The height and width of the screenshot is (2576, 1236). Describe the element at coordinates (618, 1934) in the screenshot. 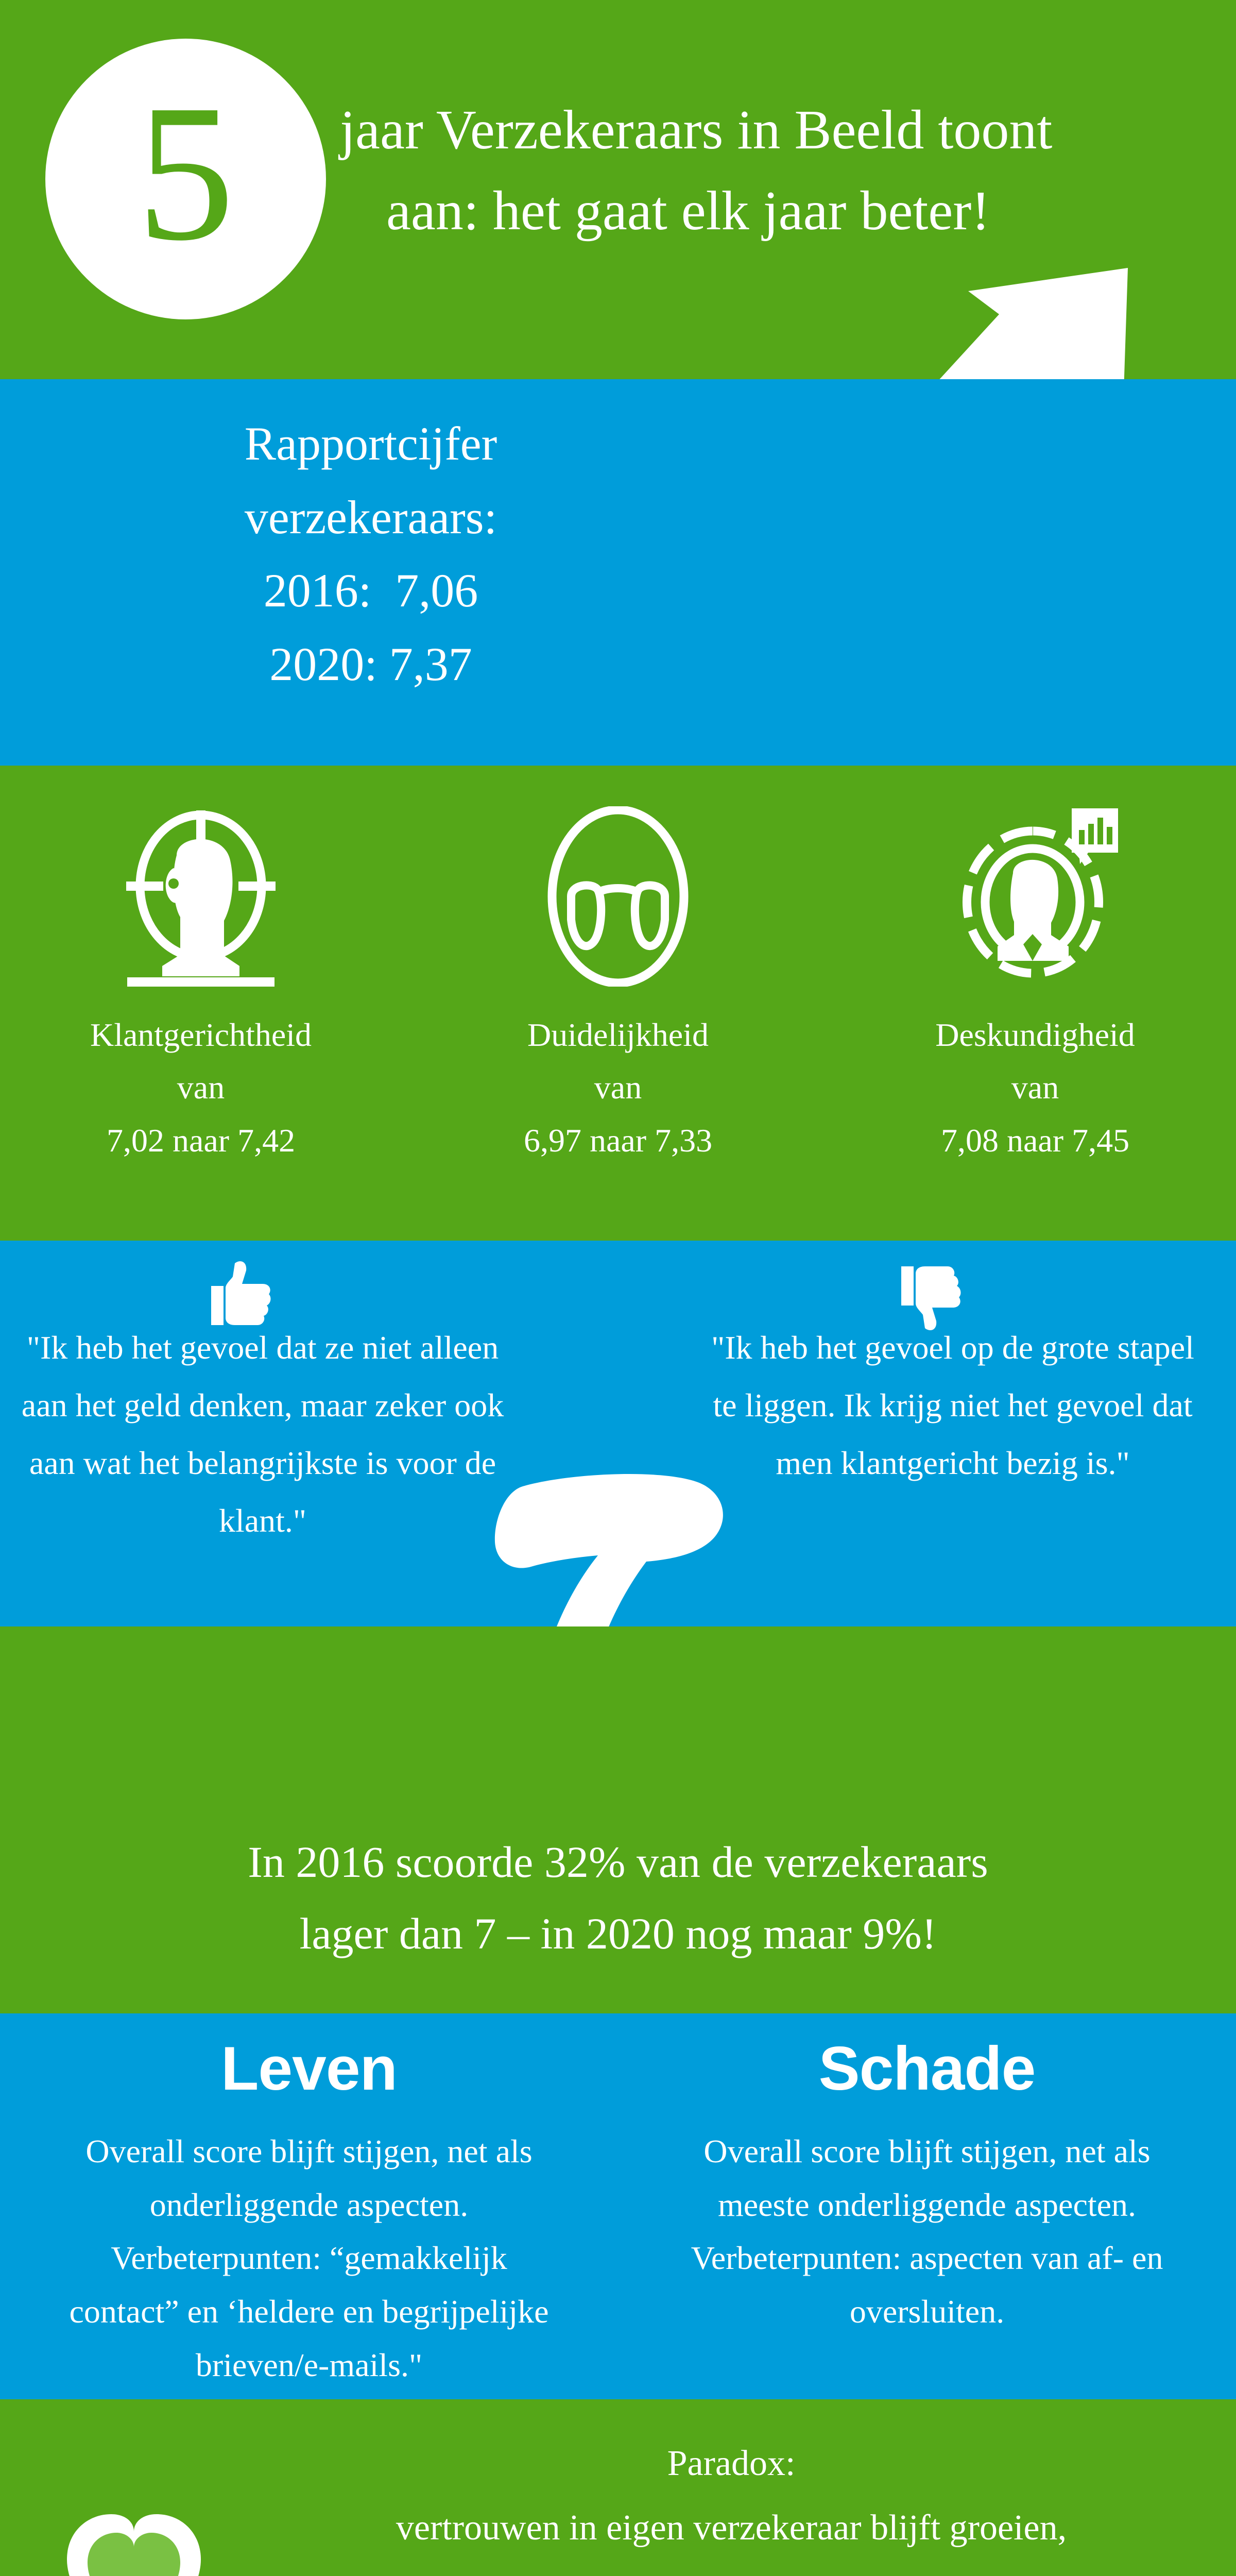

I see `seven-statement-line2: lager dan 7 – in 2020 nog maar 9%!` at that location.